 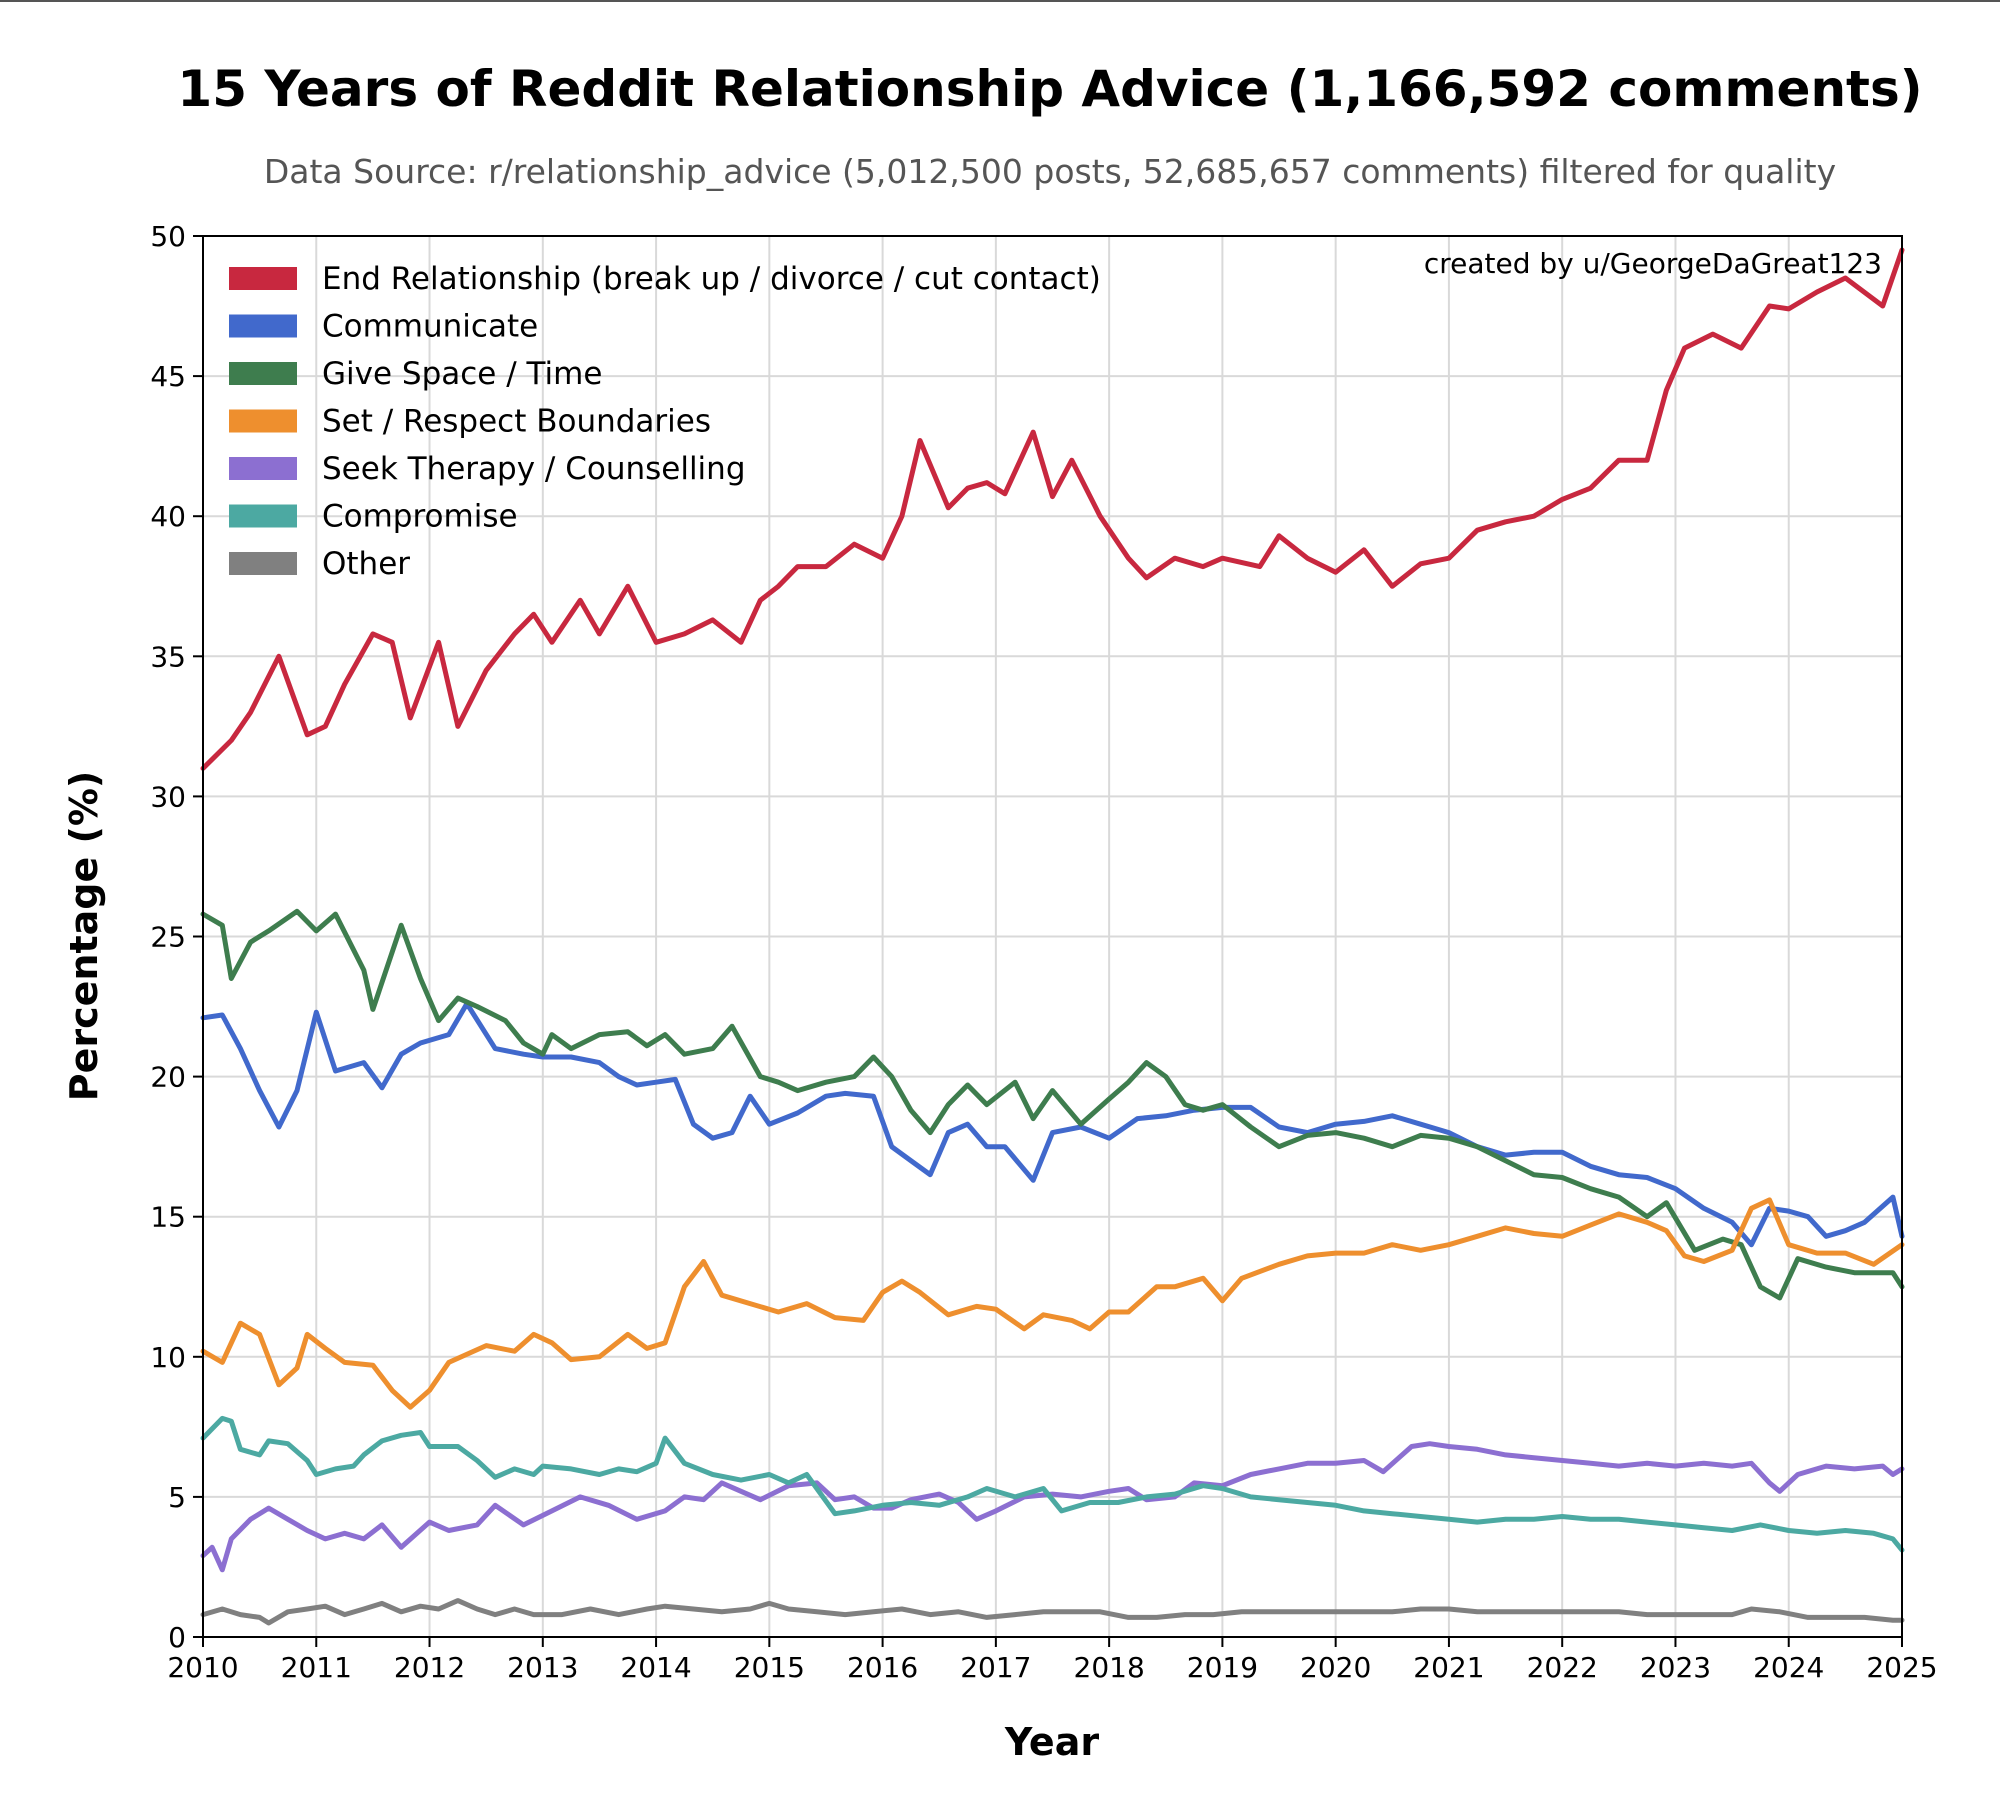 What do you see at coordinates (1675, 1667) in the screenshot?
I see `x-tick-label: 2023` at bounding box center [1675, 1667].